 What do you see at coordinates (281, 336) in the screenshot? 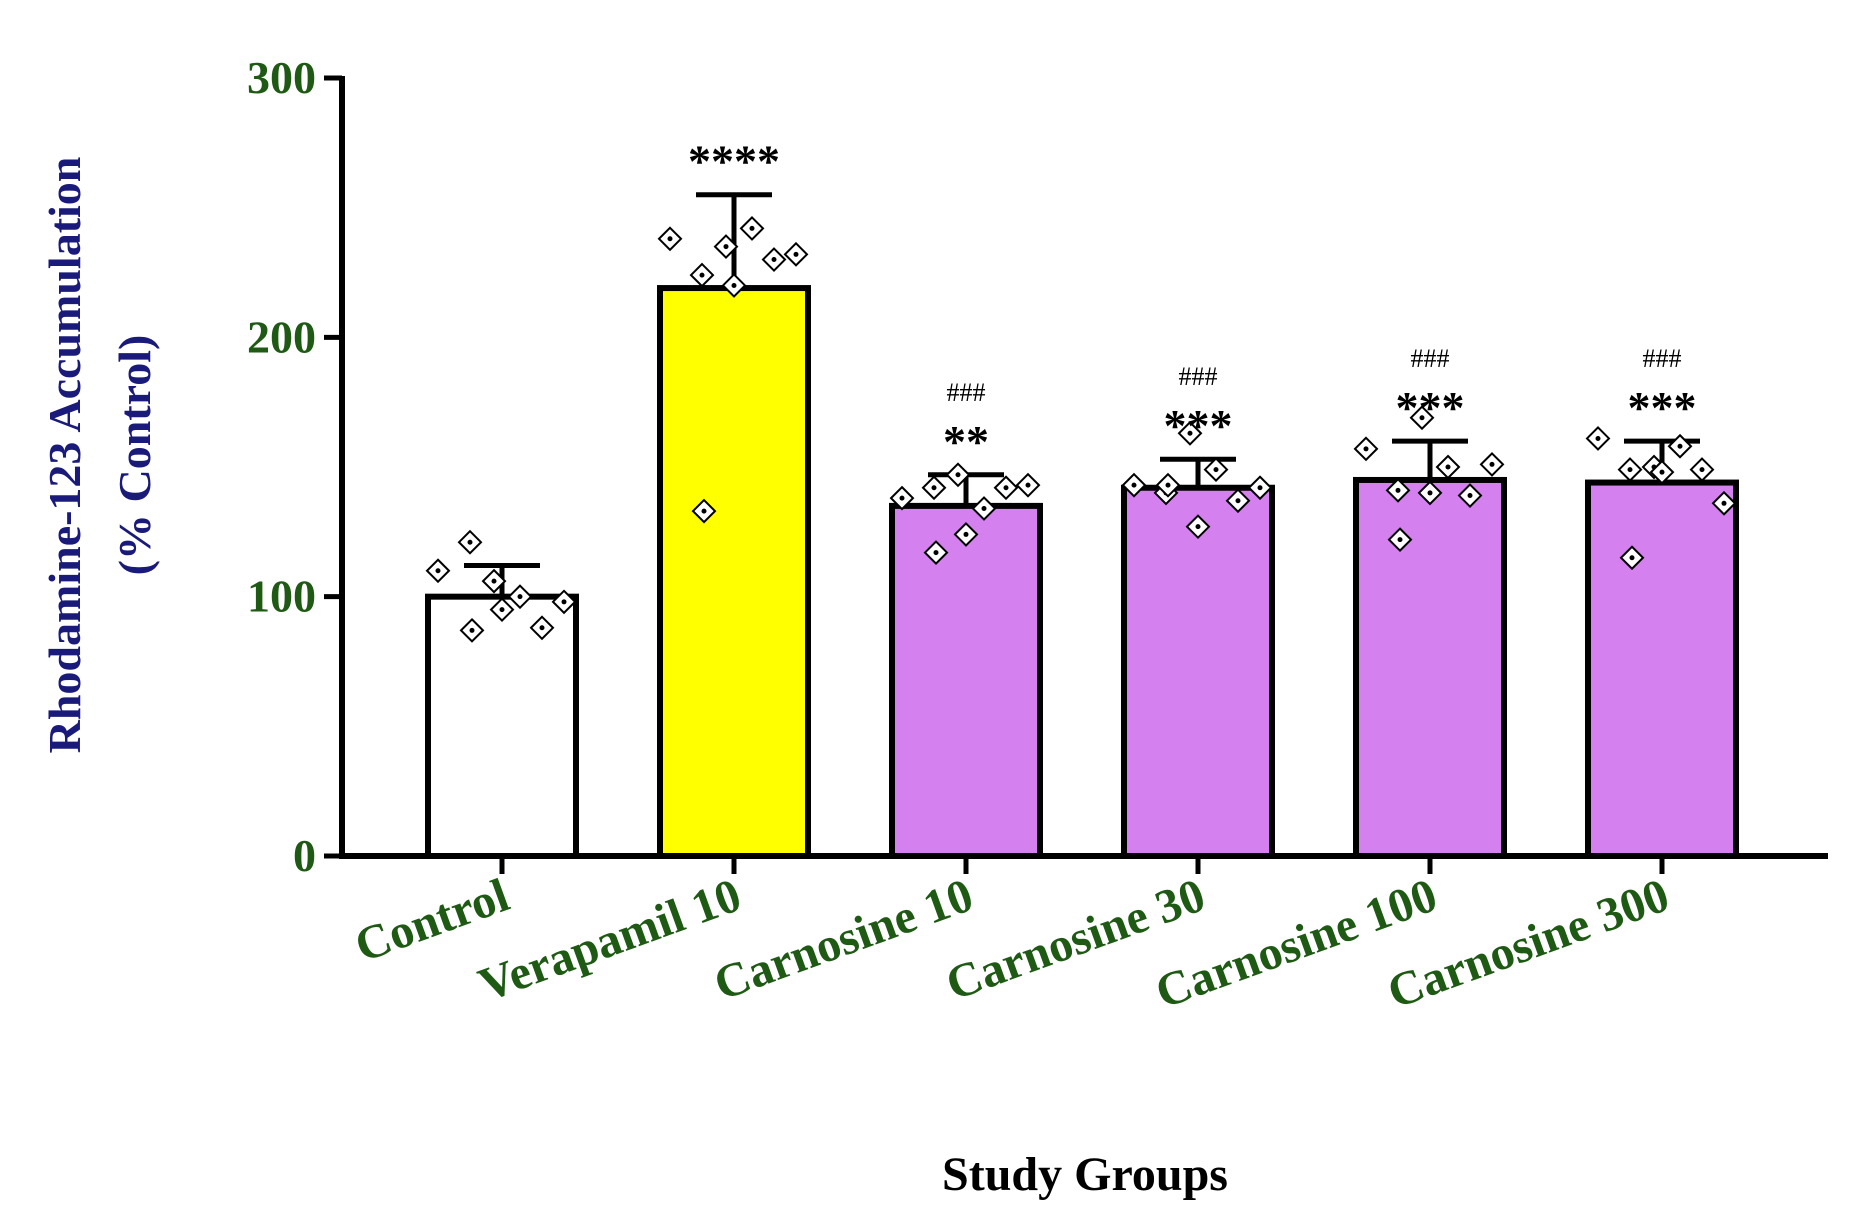
I see `y-tick-label: 200` at bounding box center [281, 336].